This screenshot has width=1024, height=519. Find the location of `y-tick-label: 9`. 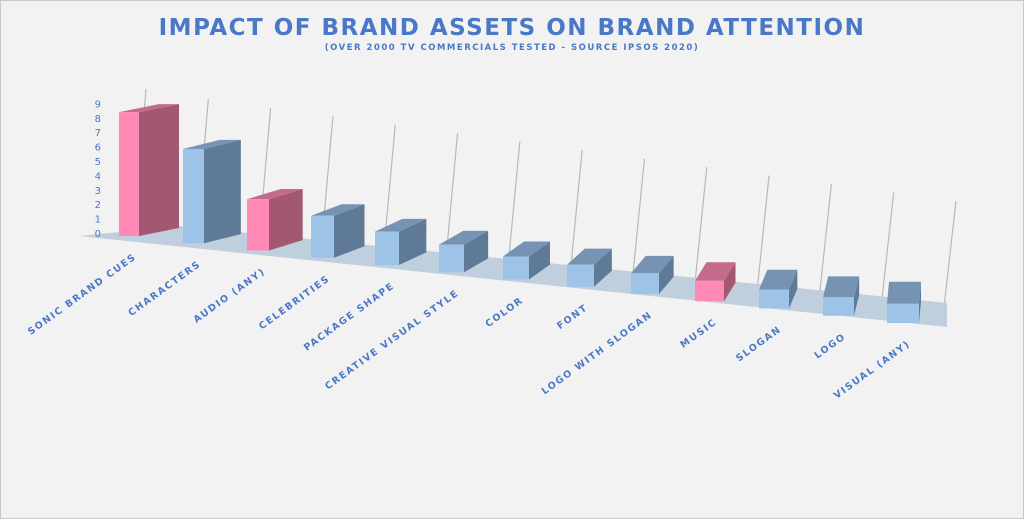

y-tick-label: 9 is located at coordinates (98, 104).